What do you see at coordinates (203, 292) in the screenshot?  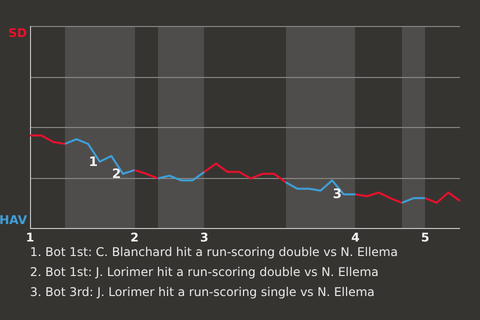 I see `text: 3. Bot 3rd: J. Lorimer hit a run-scoring single vs N. Ellema` at bounding box center [203, 292].